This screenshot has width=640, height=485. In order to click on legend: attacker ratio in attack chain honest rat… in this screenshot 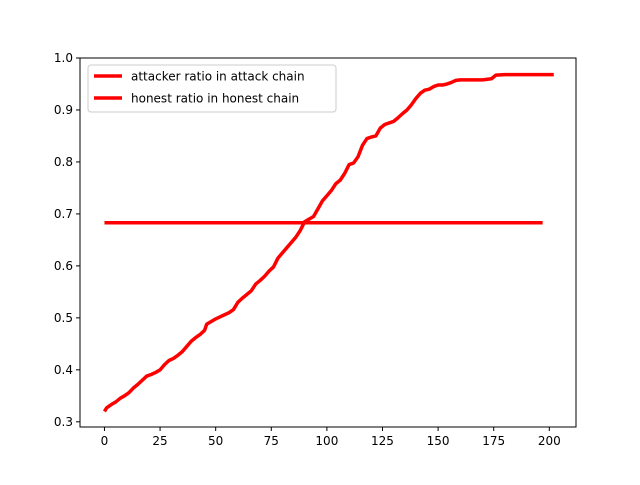, I will do `click(212, 88)`.